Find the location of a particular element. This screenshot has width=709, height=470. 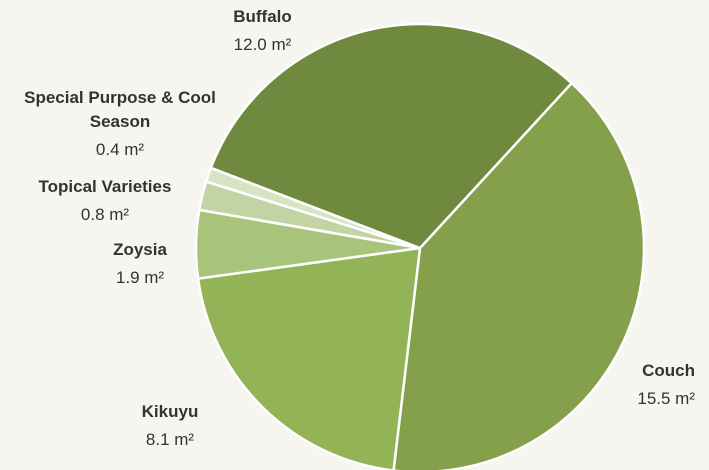

value-label: 15.5 m² is located at coordinates (666, 398).